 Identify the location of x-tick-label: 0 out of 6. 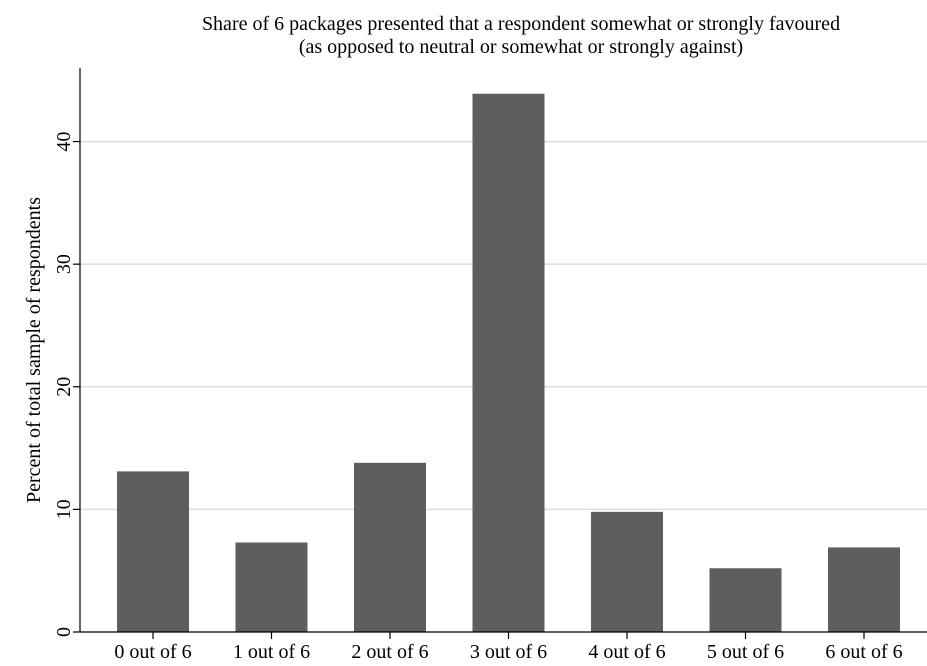
(152, 651).